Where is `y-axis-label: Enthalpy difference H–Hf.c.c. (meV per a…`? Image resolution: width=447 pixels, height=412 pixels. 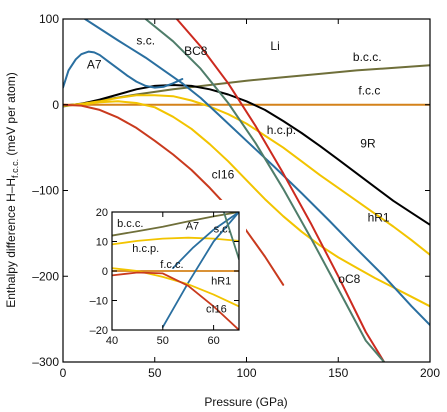
y-axis-label: Enthalpy difference H–Hf.c.c. (meV per a… is located at coordinates (12, 190).